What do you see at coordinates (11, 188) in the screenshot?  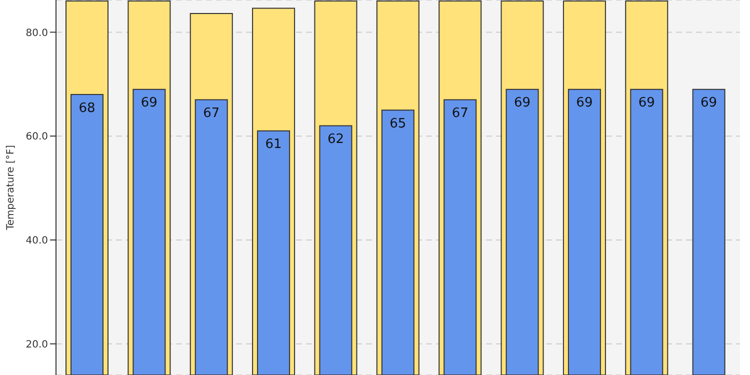 I see `y-axis-title: Temperature [°F]` at bounding box center [11, 188].